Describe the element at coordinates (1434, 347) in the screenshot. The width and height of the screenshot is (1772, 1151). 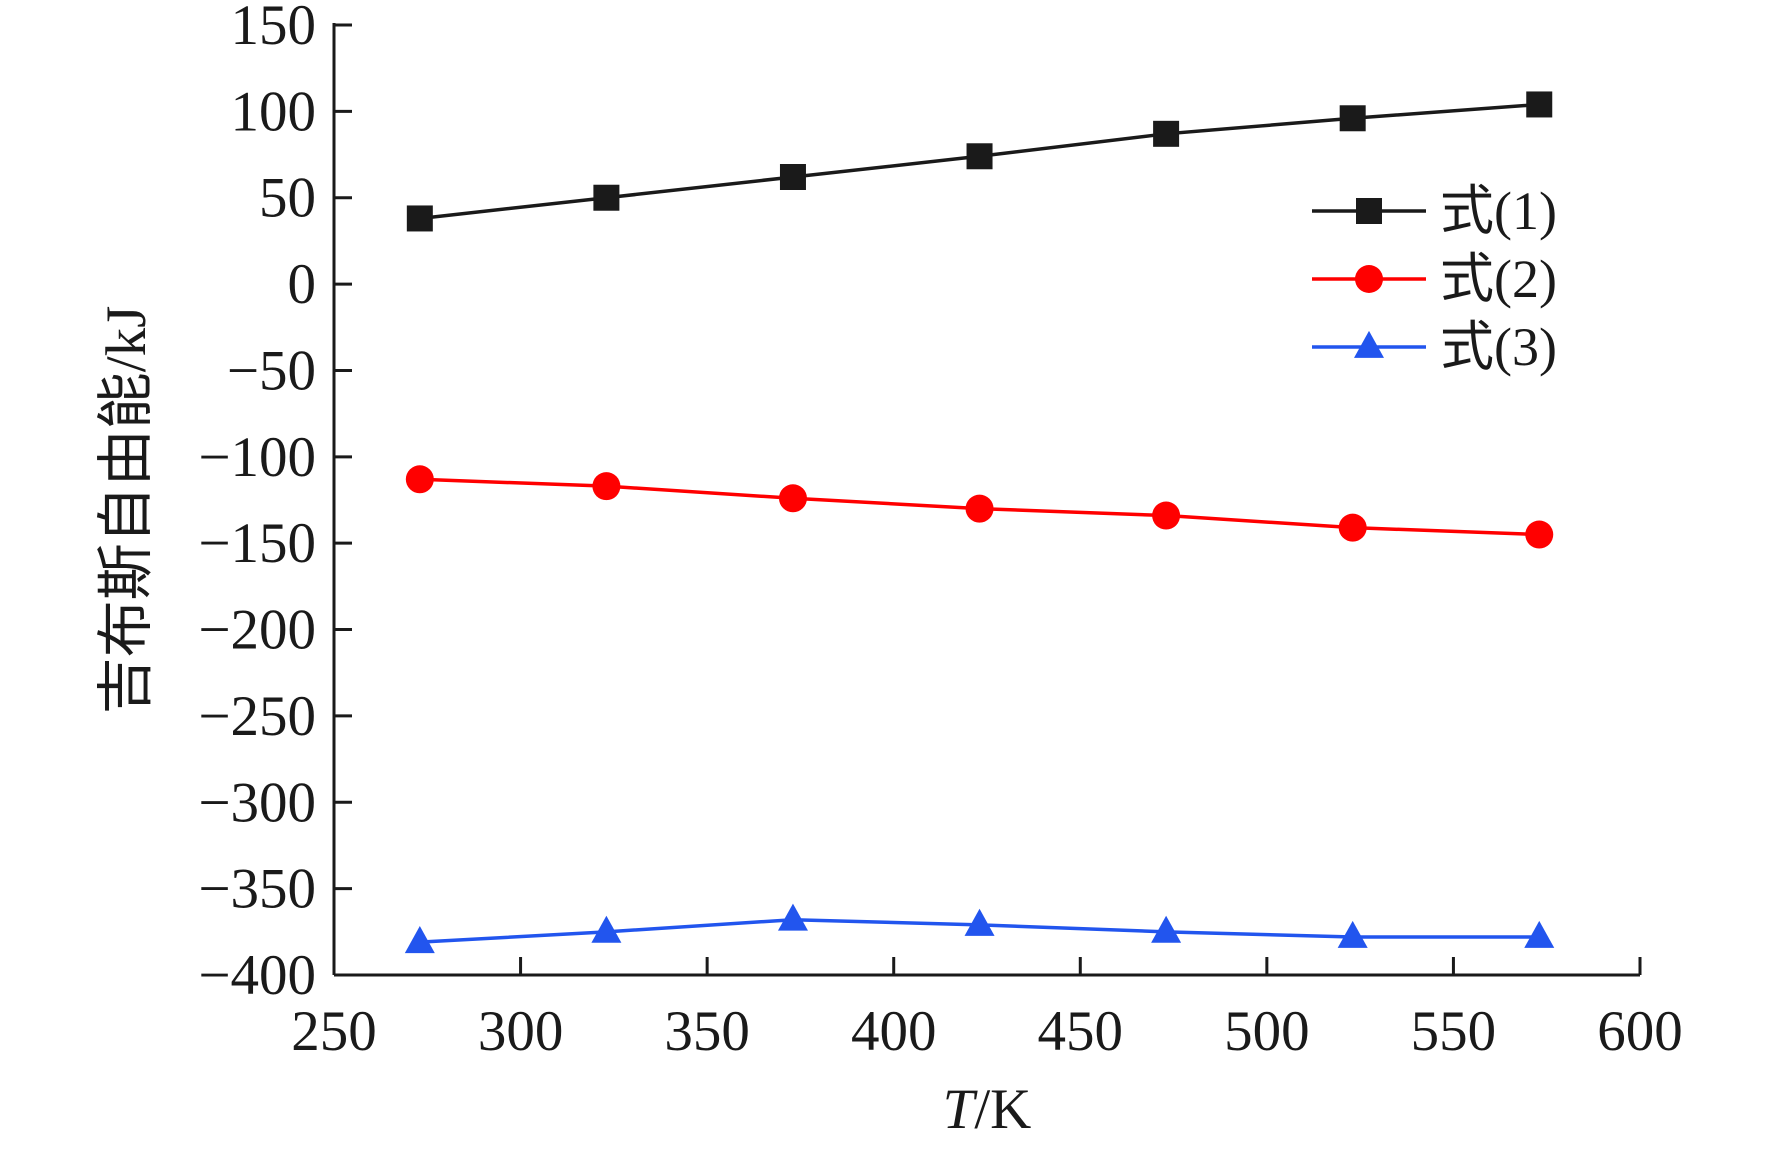
I see `legend-entry-3: 式(3)` at that location.